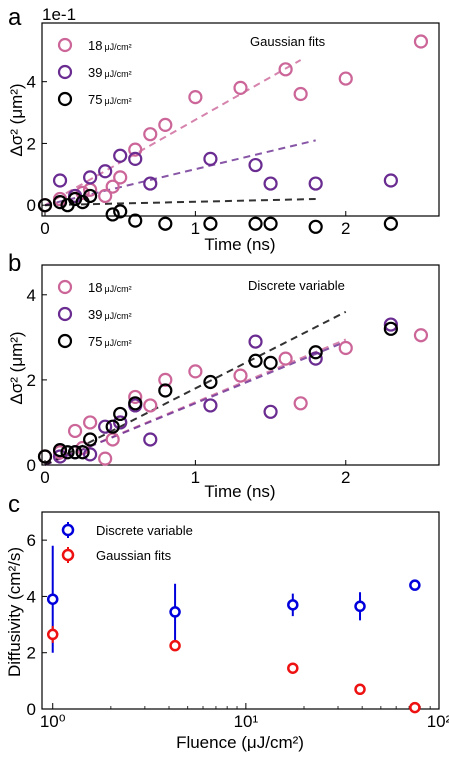 The height and width of the screenshot is (760, 449). What do you see at coordinates (110, 72) in the screenshot?
I see `a-legend-label-39: 39 μJ/cm²` at bounding box center [110, 72].